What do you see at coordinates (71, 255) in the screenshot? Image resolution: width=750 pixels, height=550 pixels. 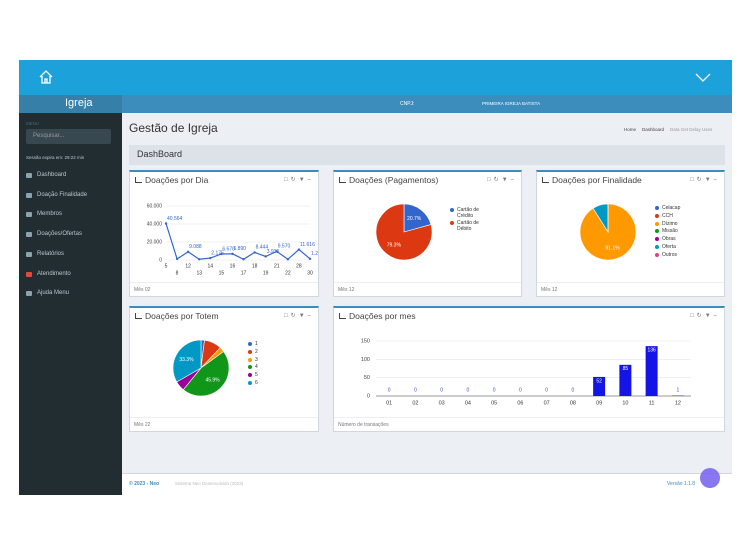 I see `menu-item: Relatórios` at bounding box center [71, 255].